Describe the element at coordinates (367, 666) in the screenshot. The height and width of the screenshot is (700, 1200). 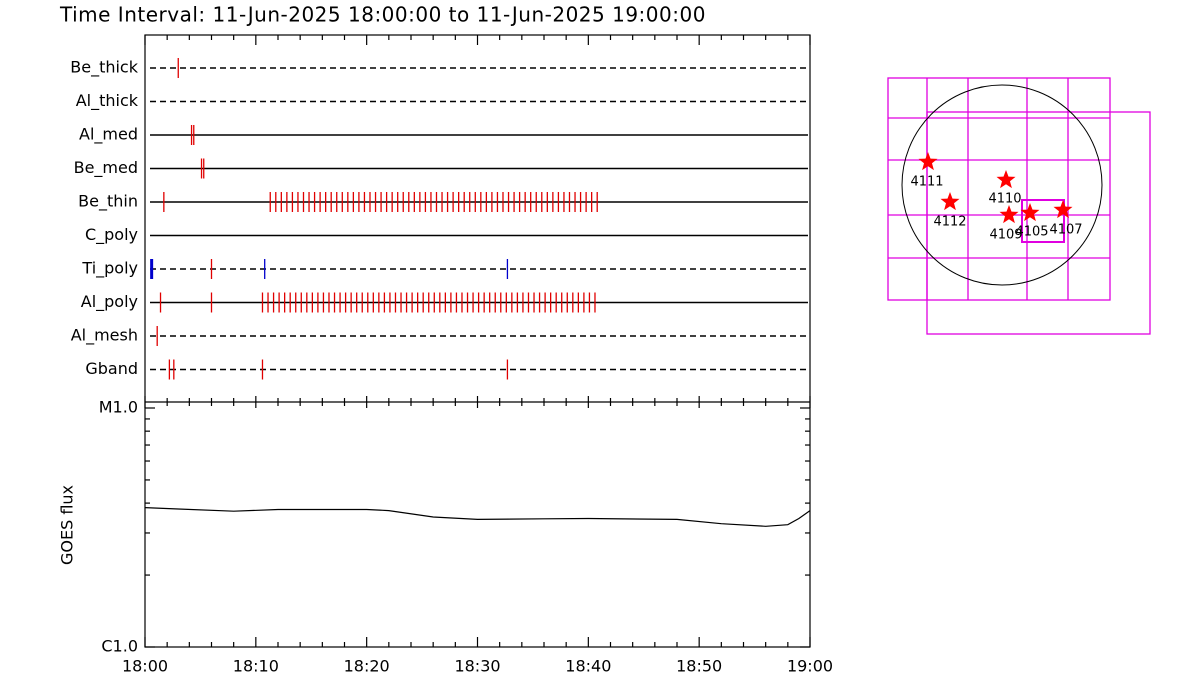
I see `x-tick-label: 18:20` at that location.